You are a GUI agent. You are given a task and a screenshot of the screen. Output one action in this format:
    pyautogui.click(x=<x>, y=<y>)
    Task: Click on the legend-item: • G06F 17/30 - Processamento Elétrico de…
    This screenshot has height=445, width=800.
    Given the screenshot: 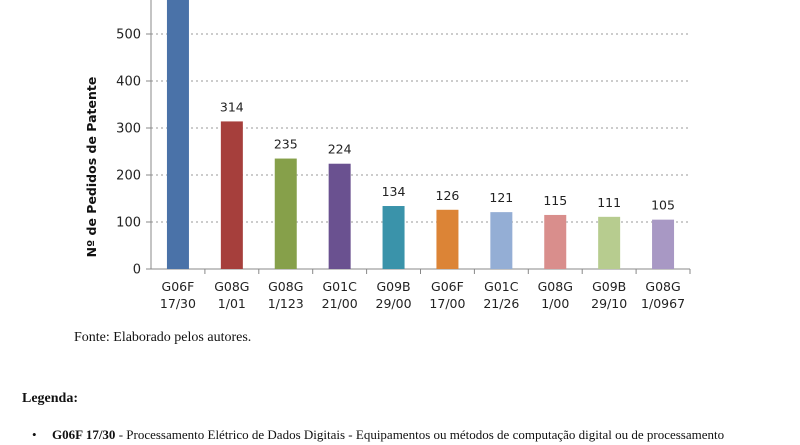 What is the action you would take?
    pyautogui.click(x=372, y=435)
    